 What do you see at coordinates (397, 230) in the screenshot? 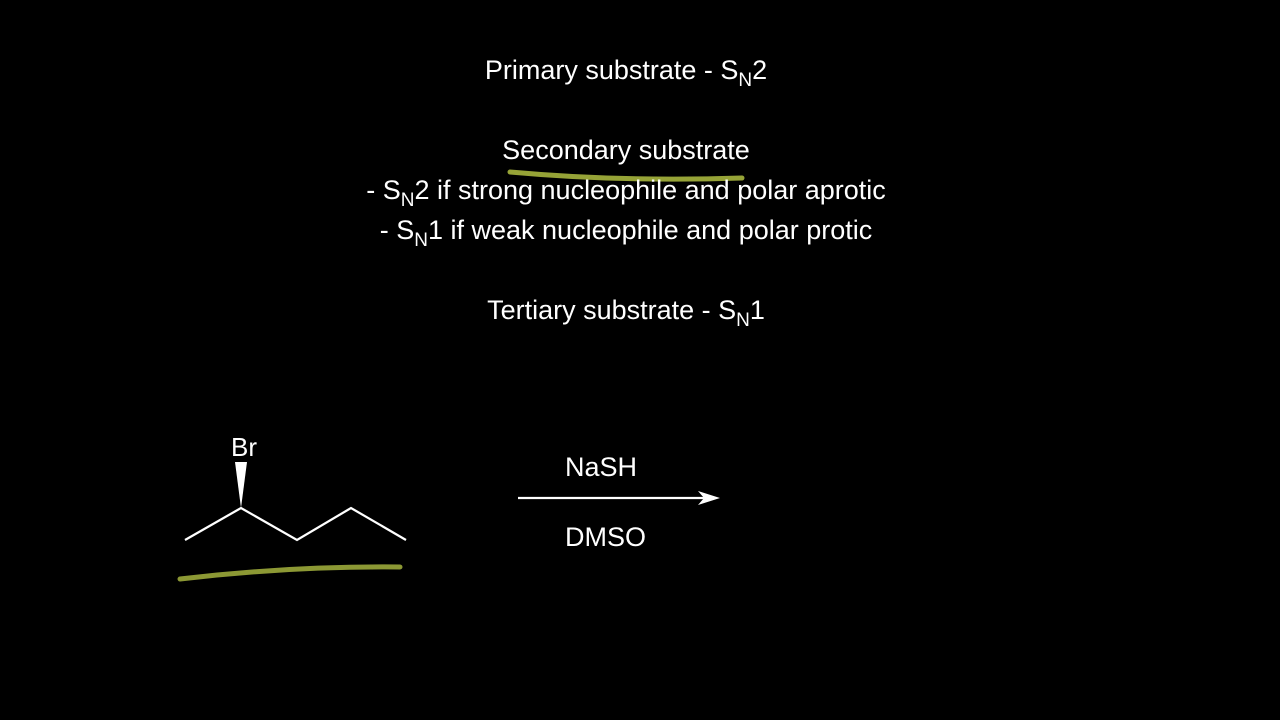
I see `sn1-condition-prefix: - S` at bounding box center [397, 230].